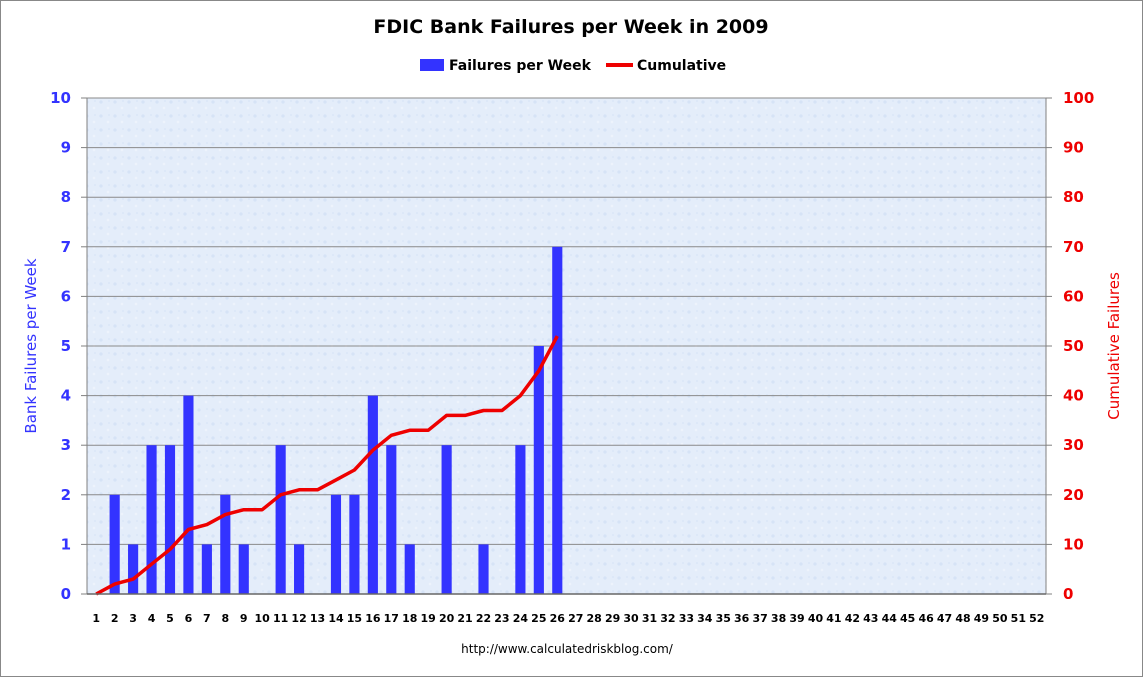 This screenshot has width=1143, height=677. What do you see at coordinates (483, 618) in the screenshot?
I see `x-tick-label: 22` at bounding box center [483, 618].